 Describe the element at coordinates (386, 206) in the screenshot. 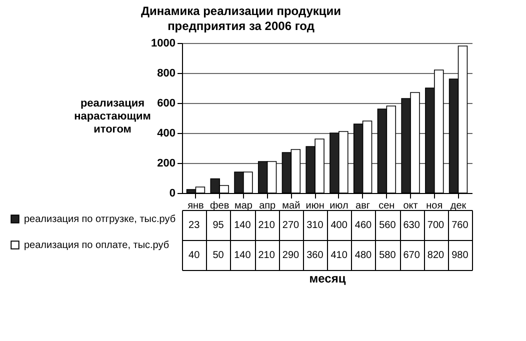

I see `x-tick-label: сен` at that location.